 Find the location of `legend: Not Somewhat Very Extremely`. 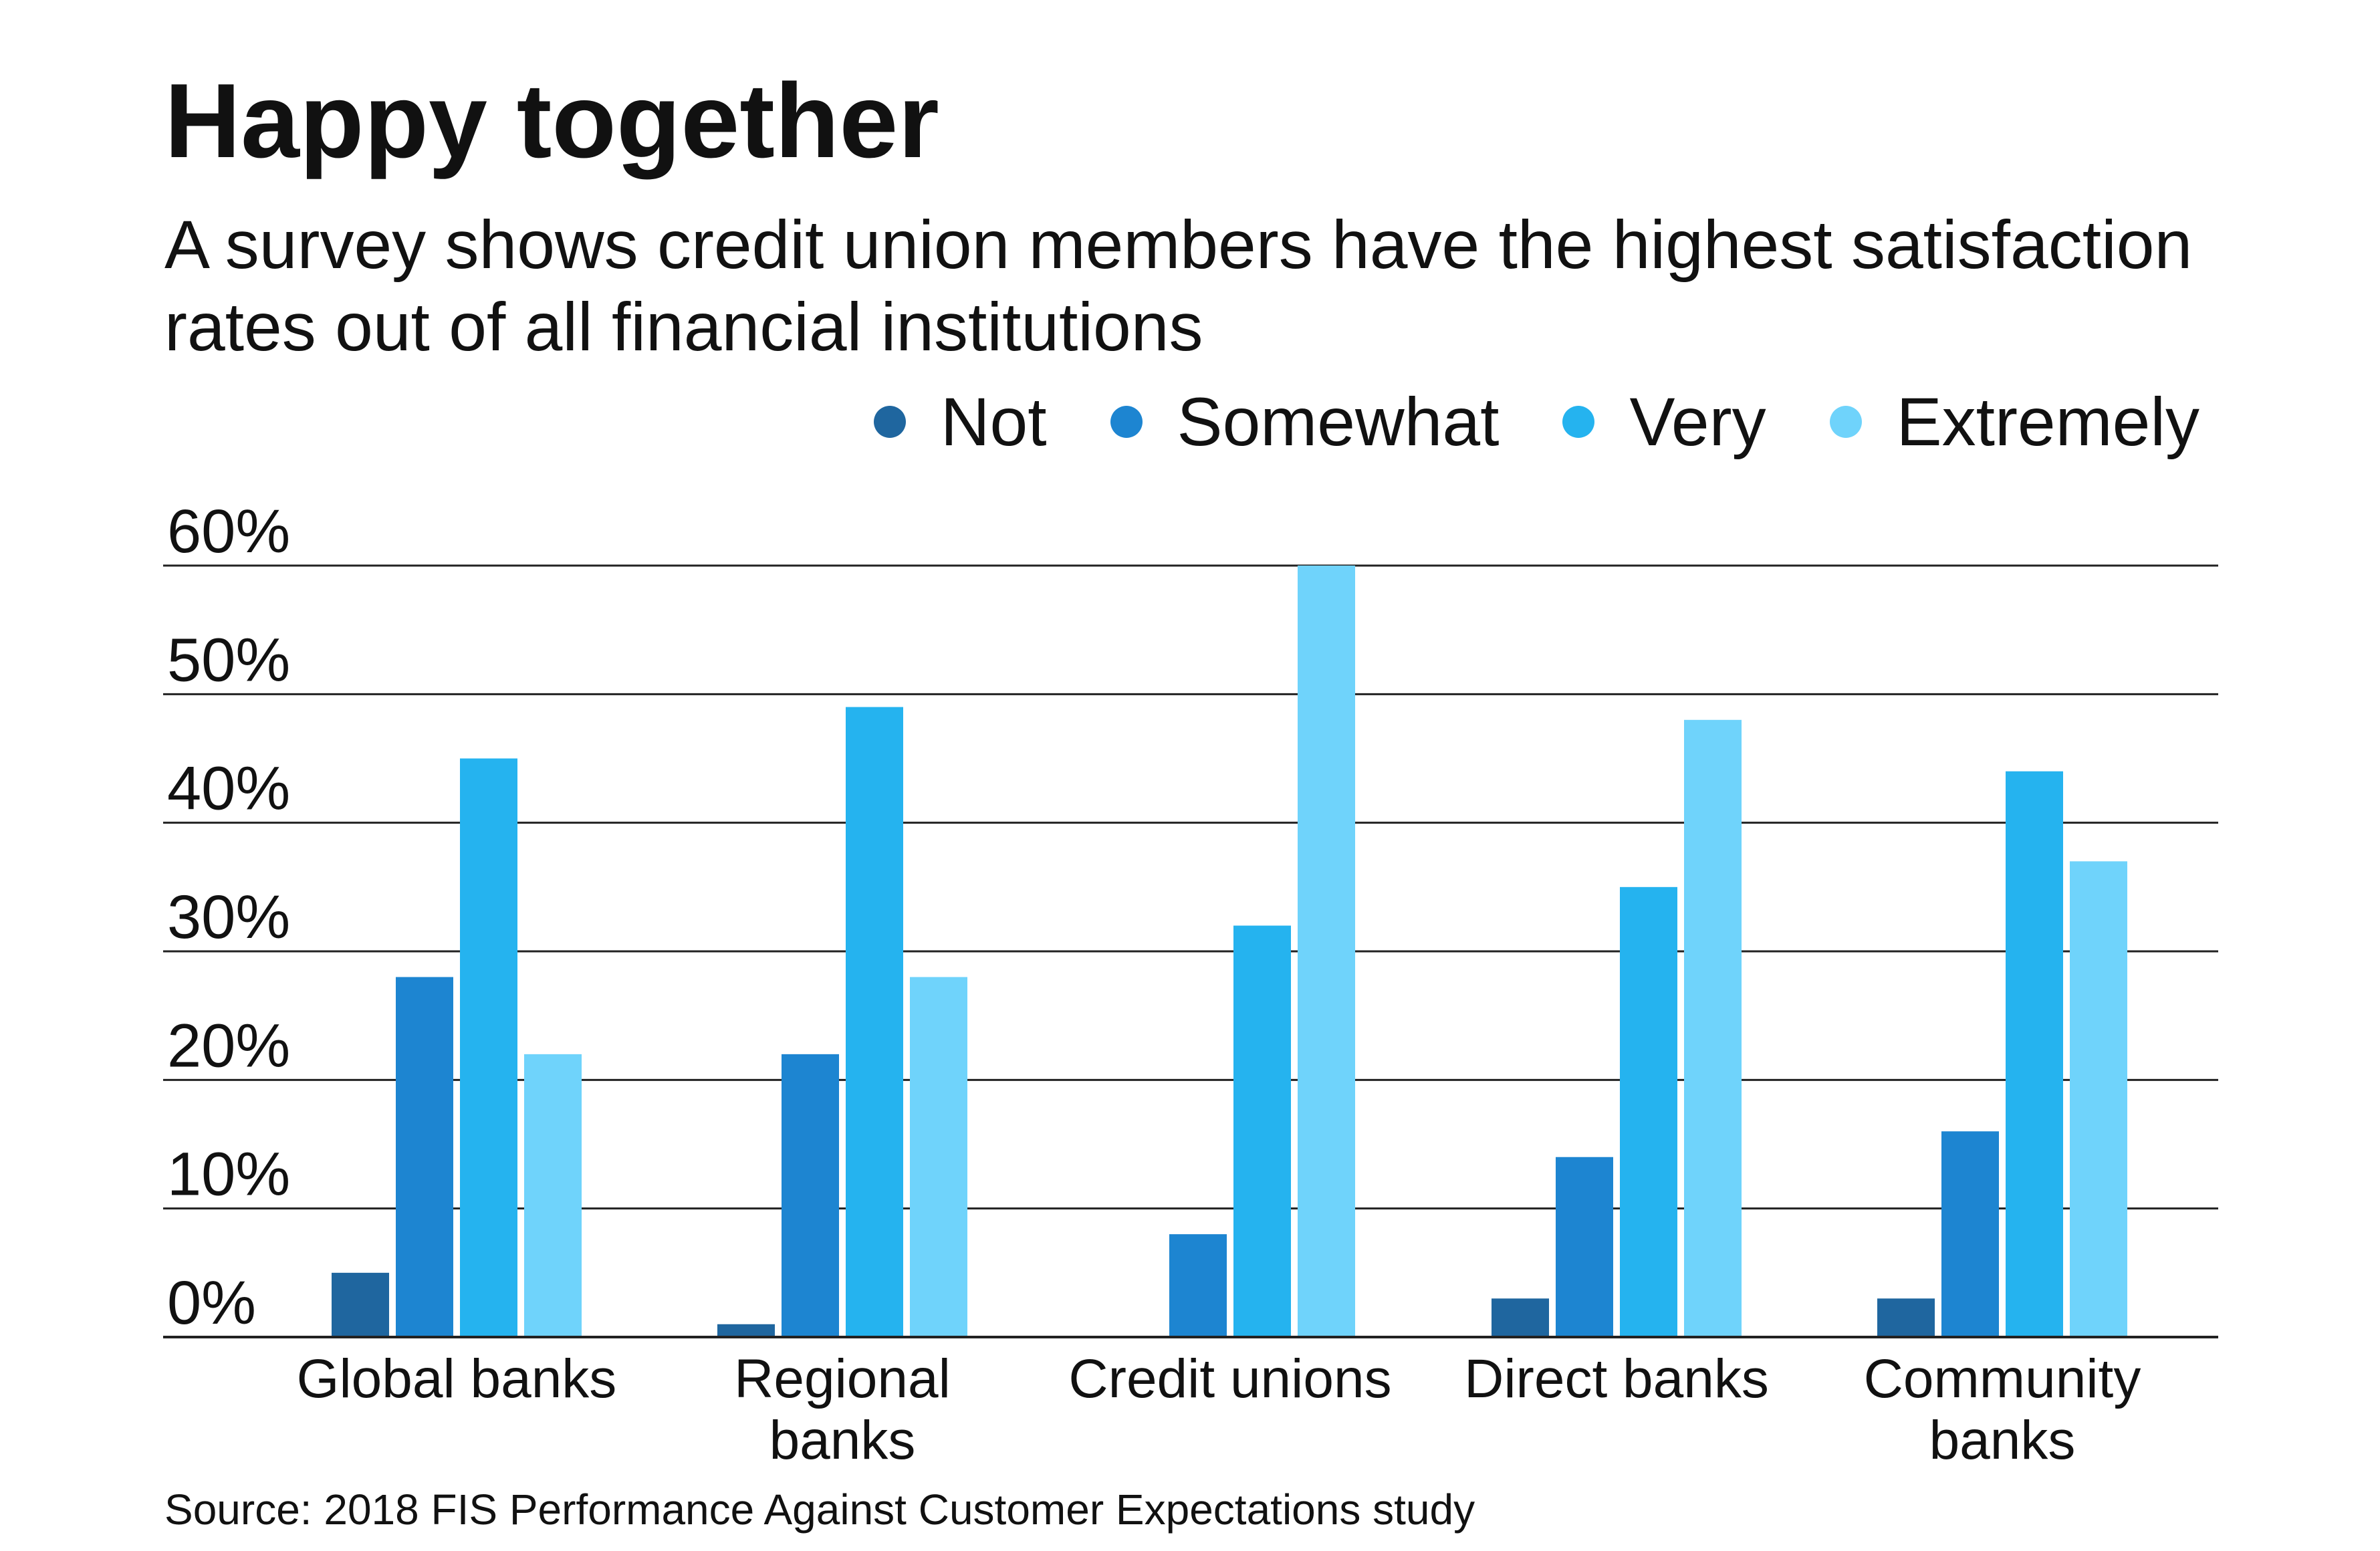

legend: Not Somewhat Very Extremely is located at coordinates (1536, 422).